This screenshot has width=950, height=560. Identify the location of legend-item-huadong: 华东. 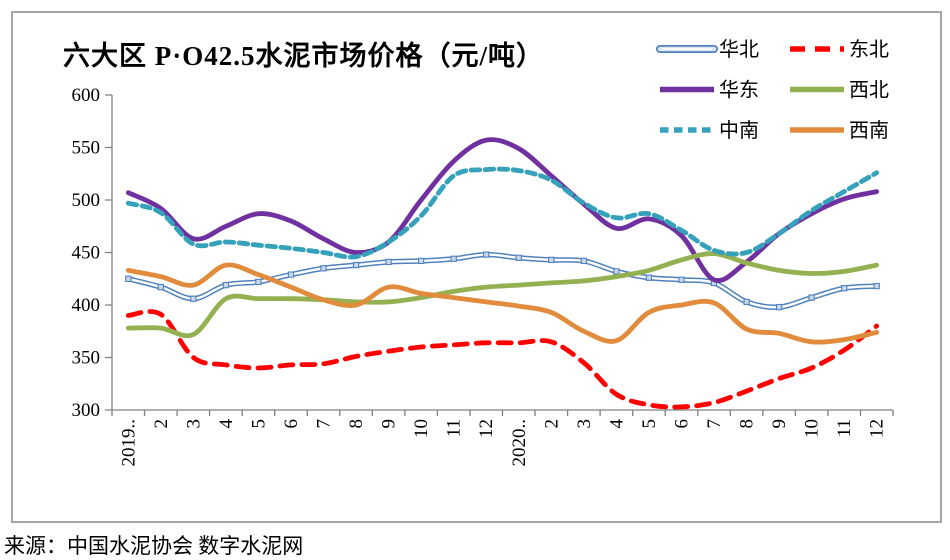
(709, 90).